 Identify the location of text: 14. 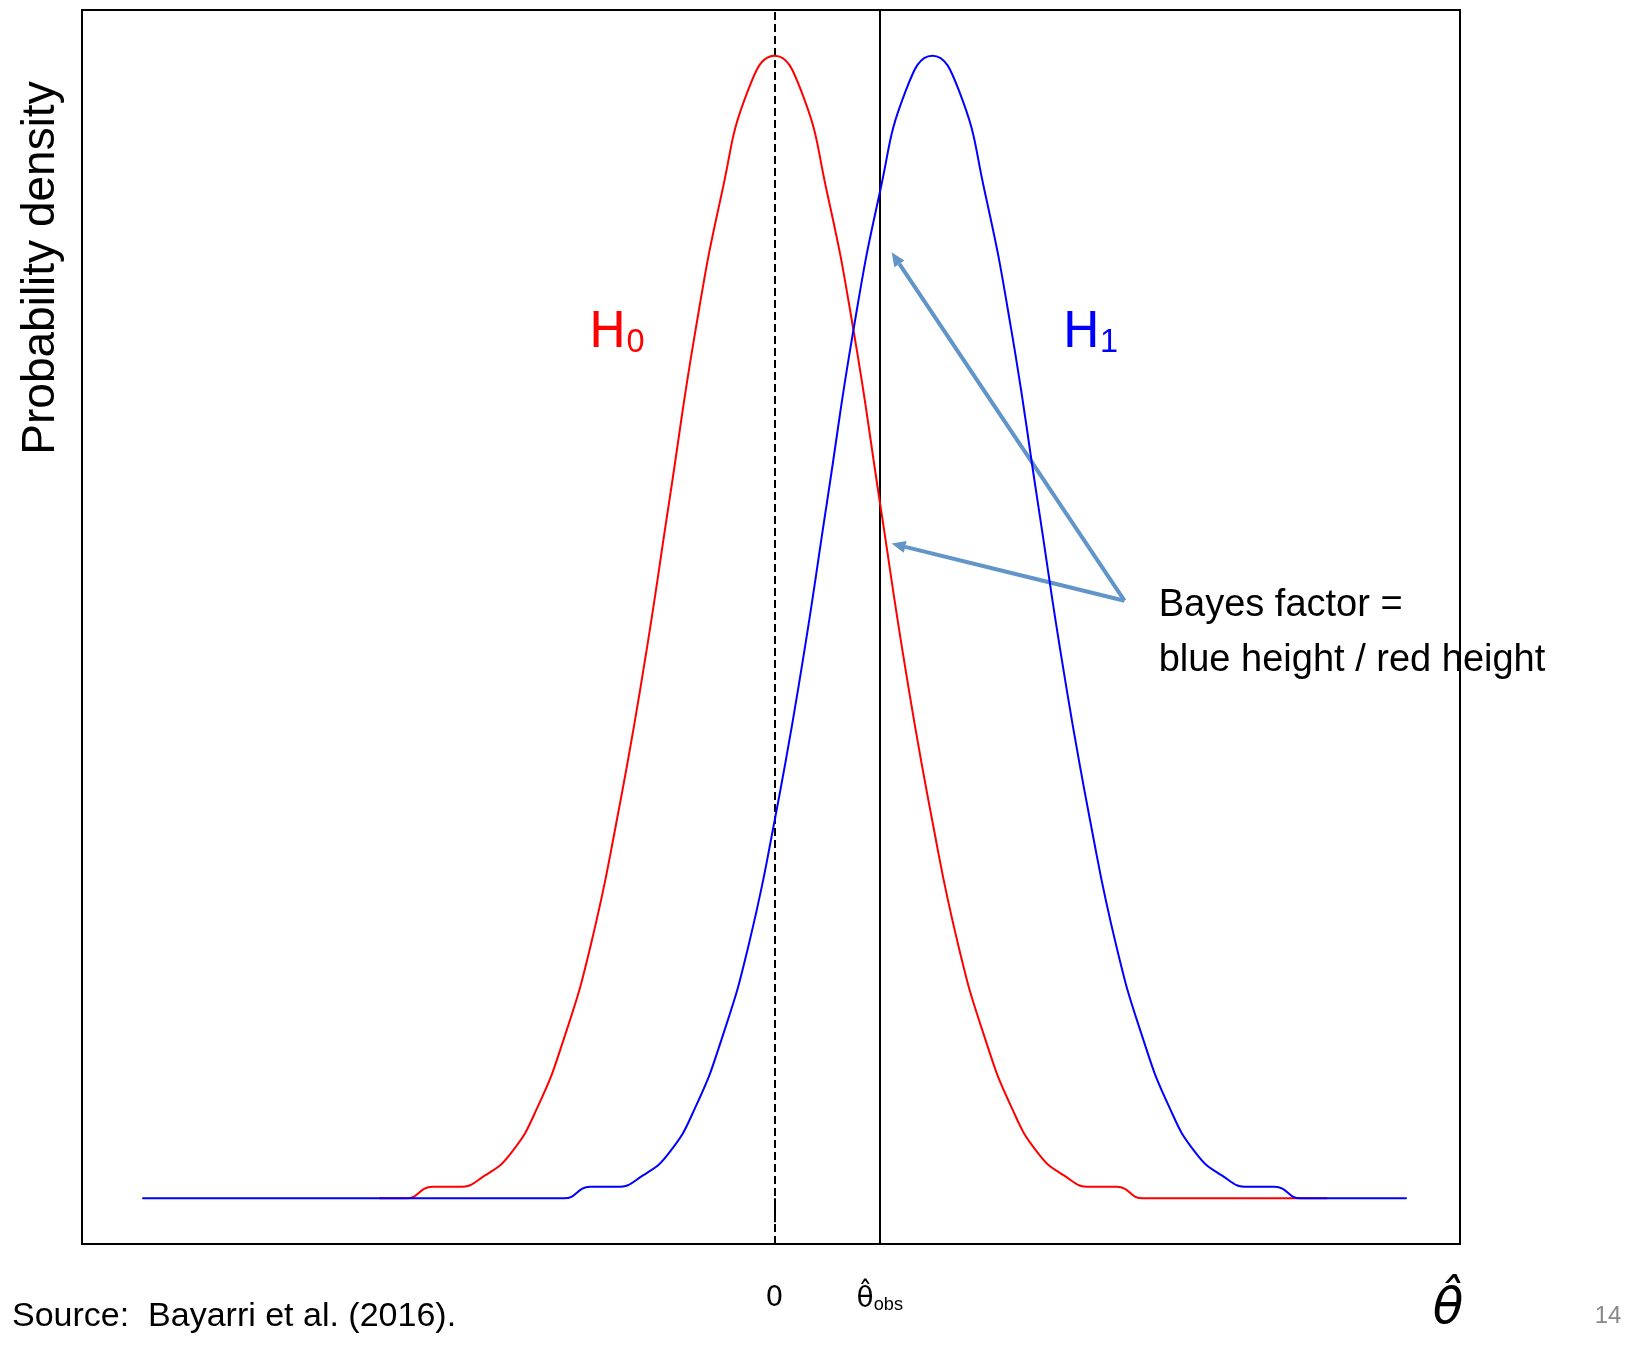
(1608, 1314).